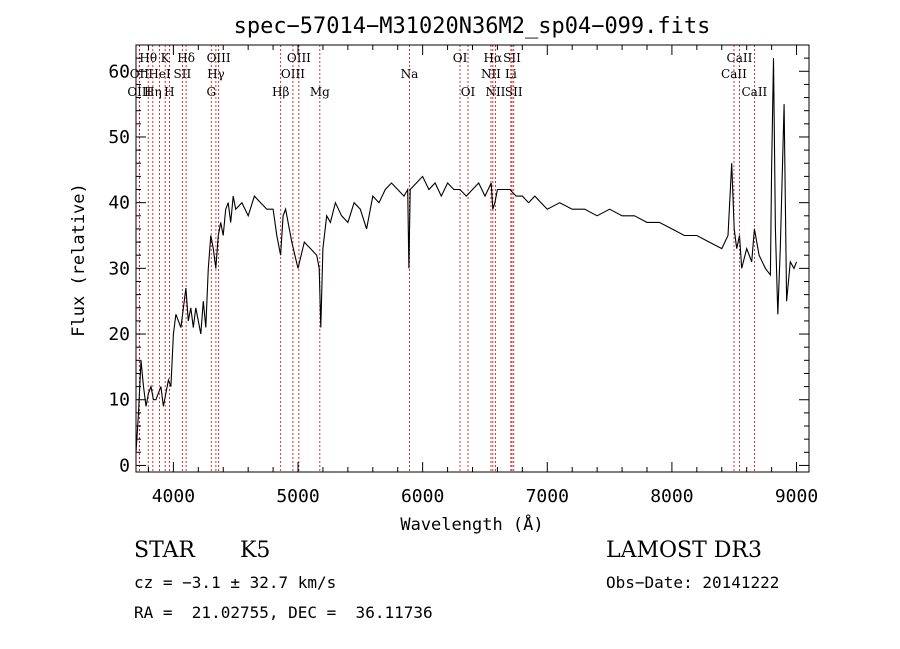 The height and width of the screenshot is (649, 900). What do you see at coordinates (183, 74) in the screenshot?
I see `spectral-line-label-7: SII` at bounding box center [183, 74].